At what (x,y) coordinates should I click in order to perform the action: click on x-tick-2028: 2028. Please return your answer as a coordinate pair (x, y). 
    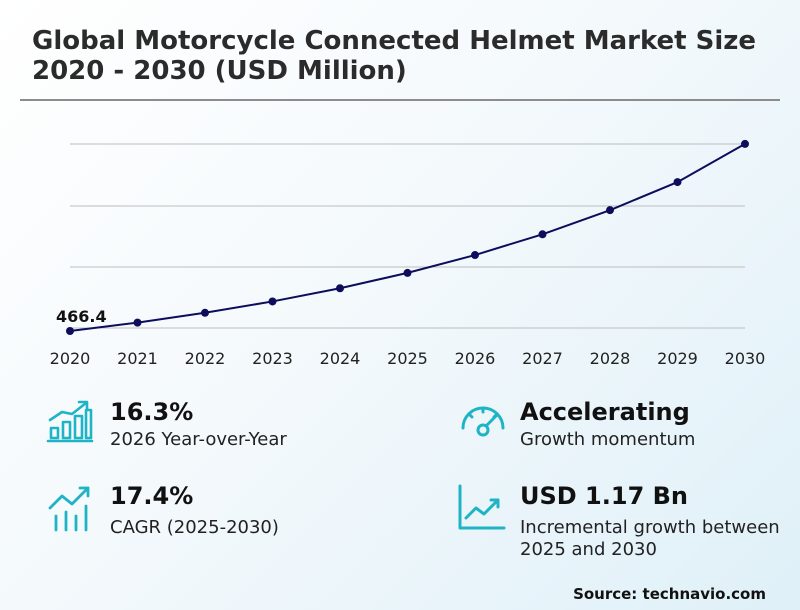
    Looking at the image, I should click on (610, 358).